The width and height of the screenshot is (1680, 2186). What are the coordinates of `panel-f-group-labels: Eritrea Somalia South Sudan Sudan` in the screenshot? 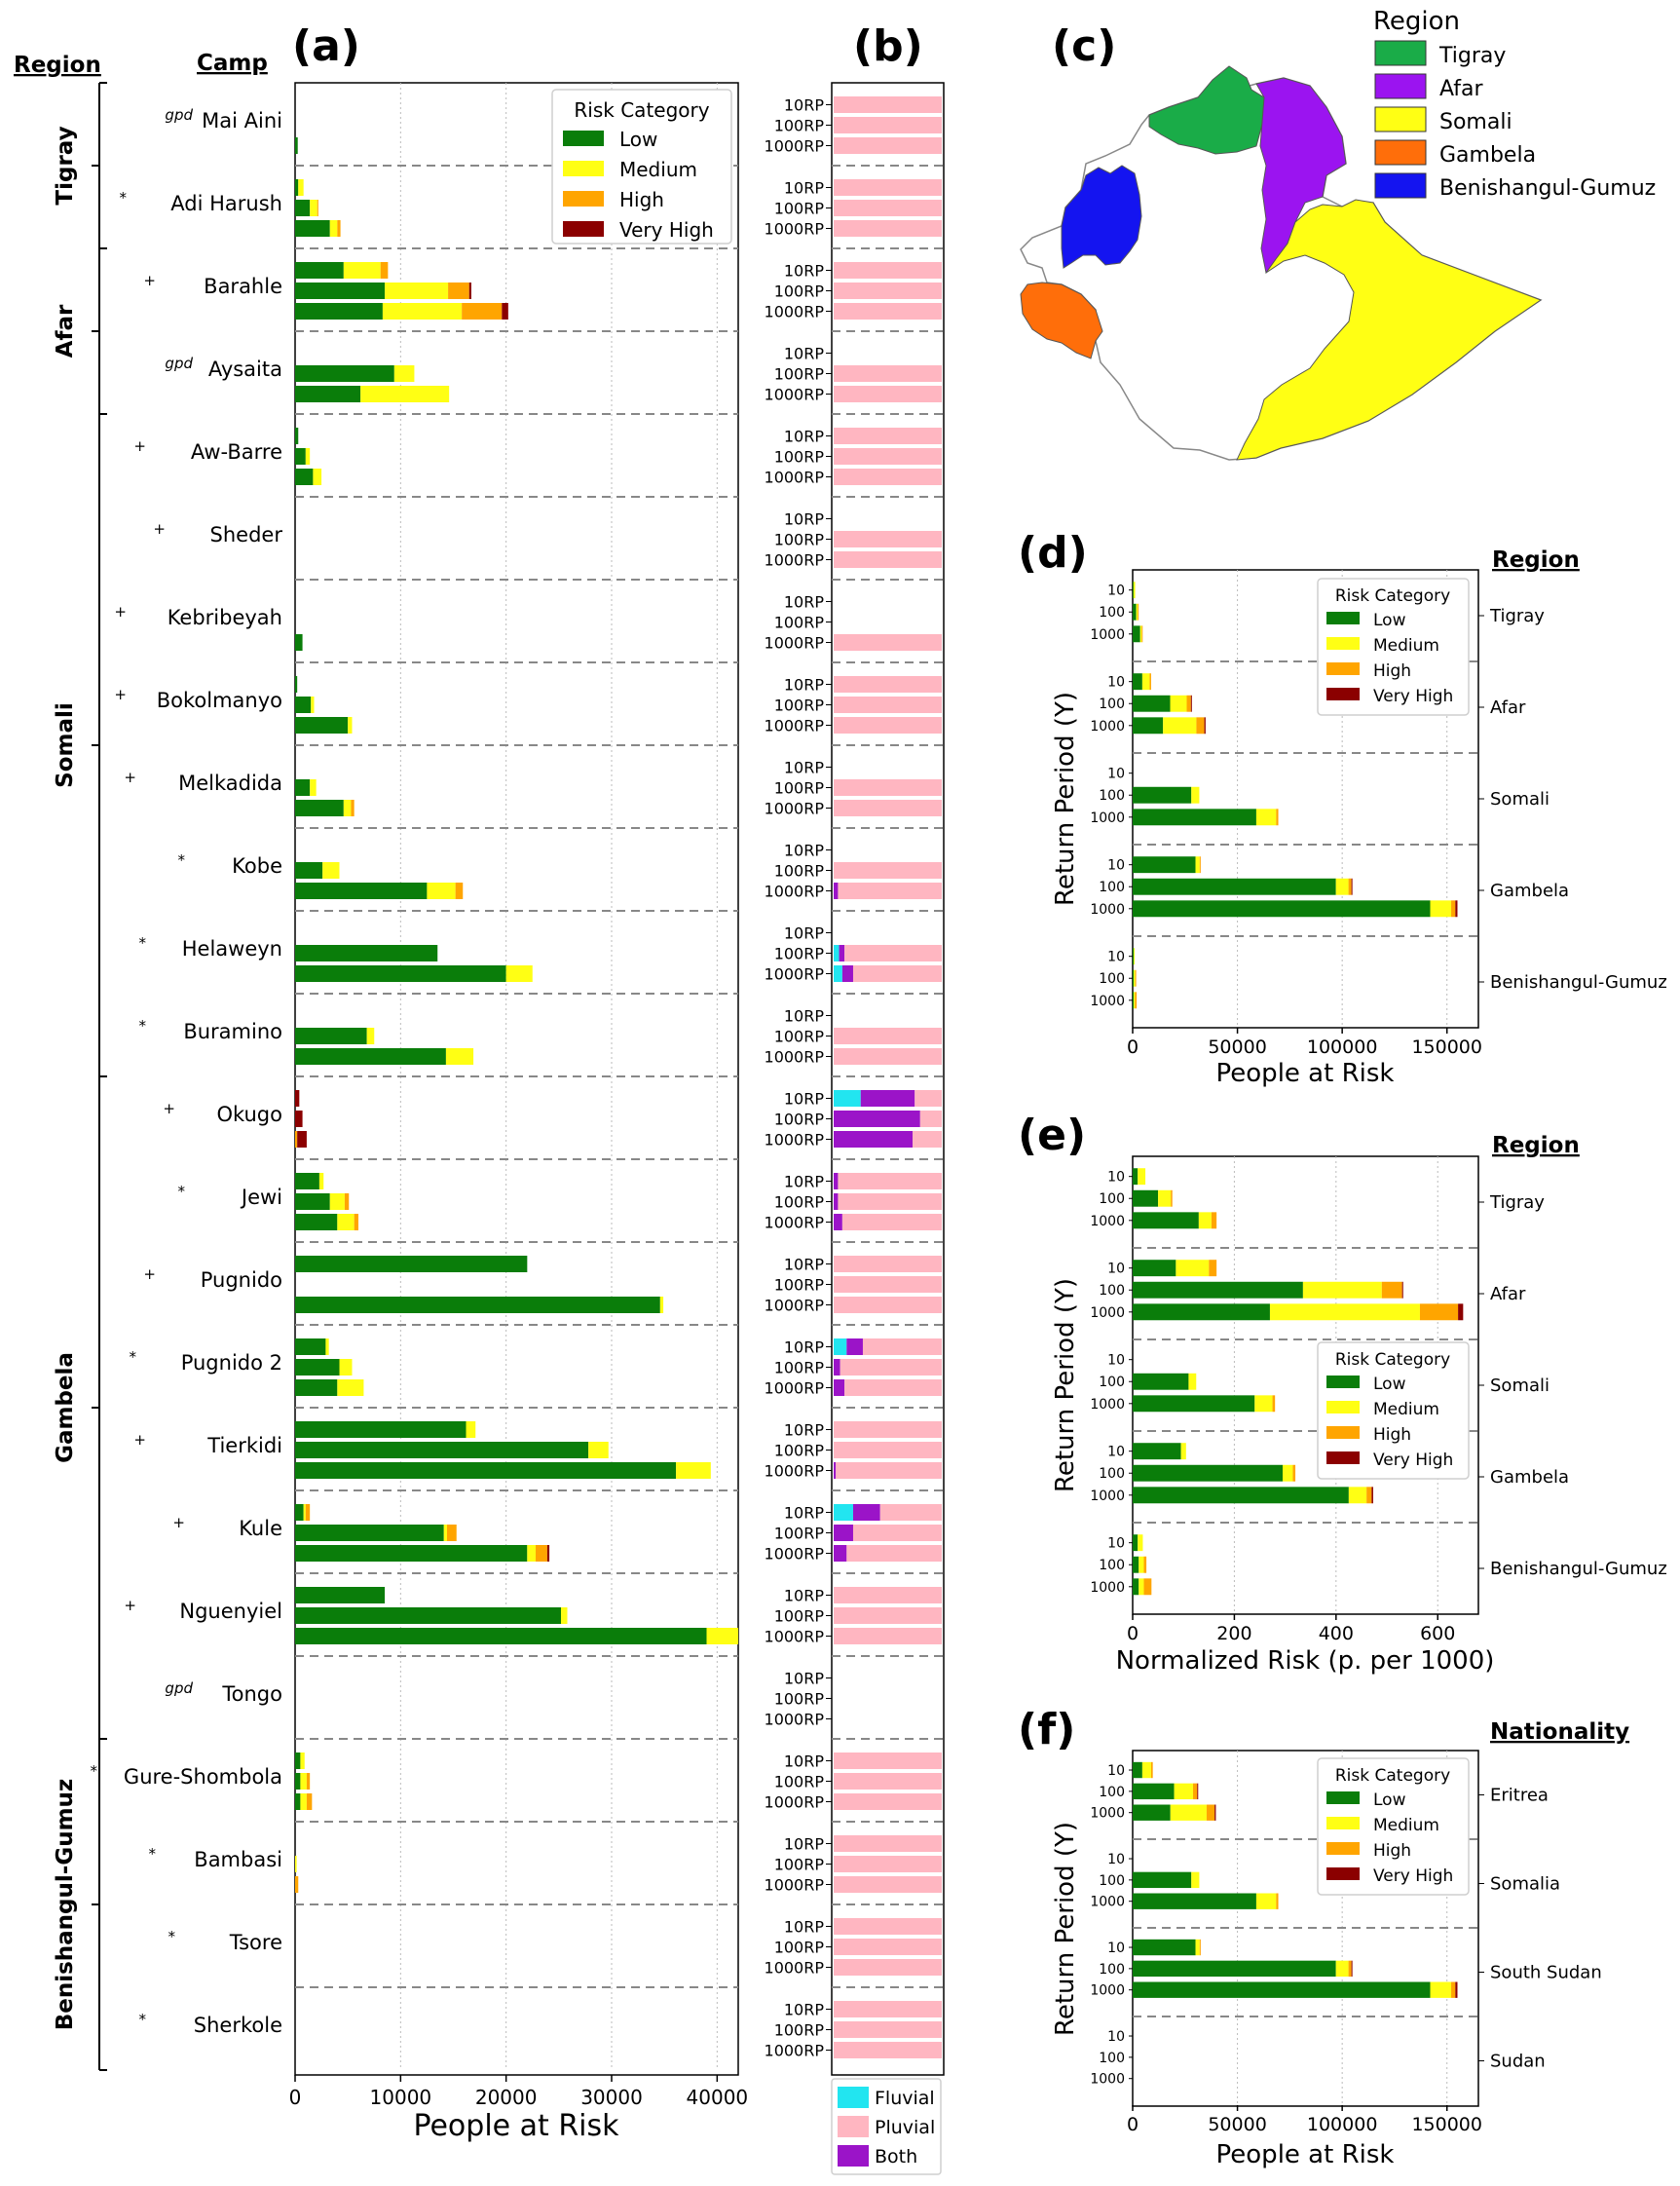 It's located at (1540, 1929).